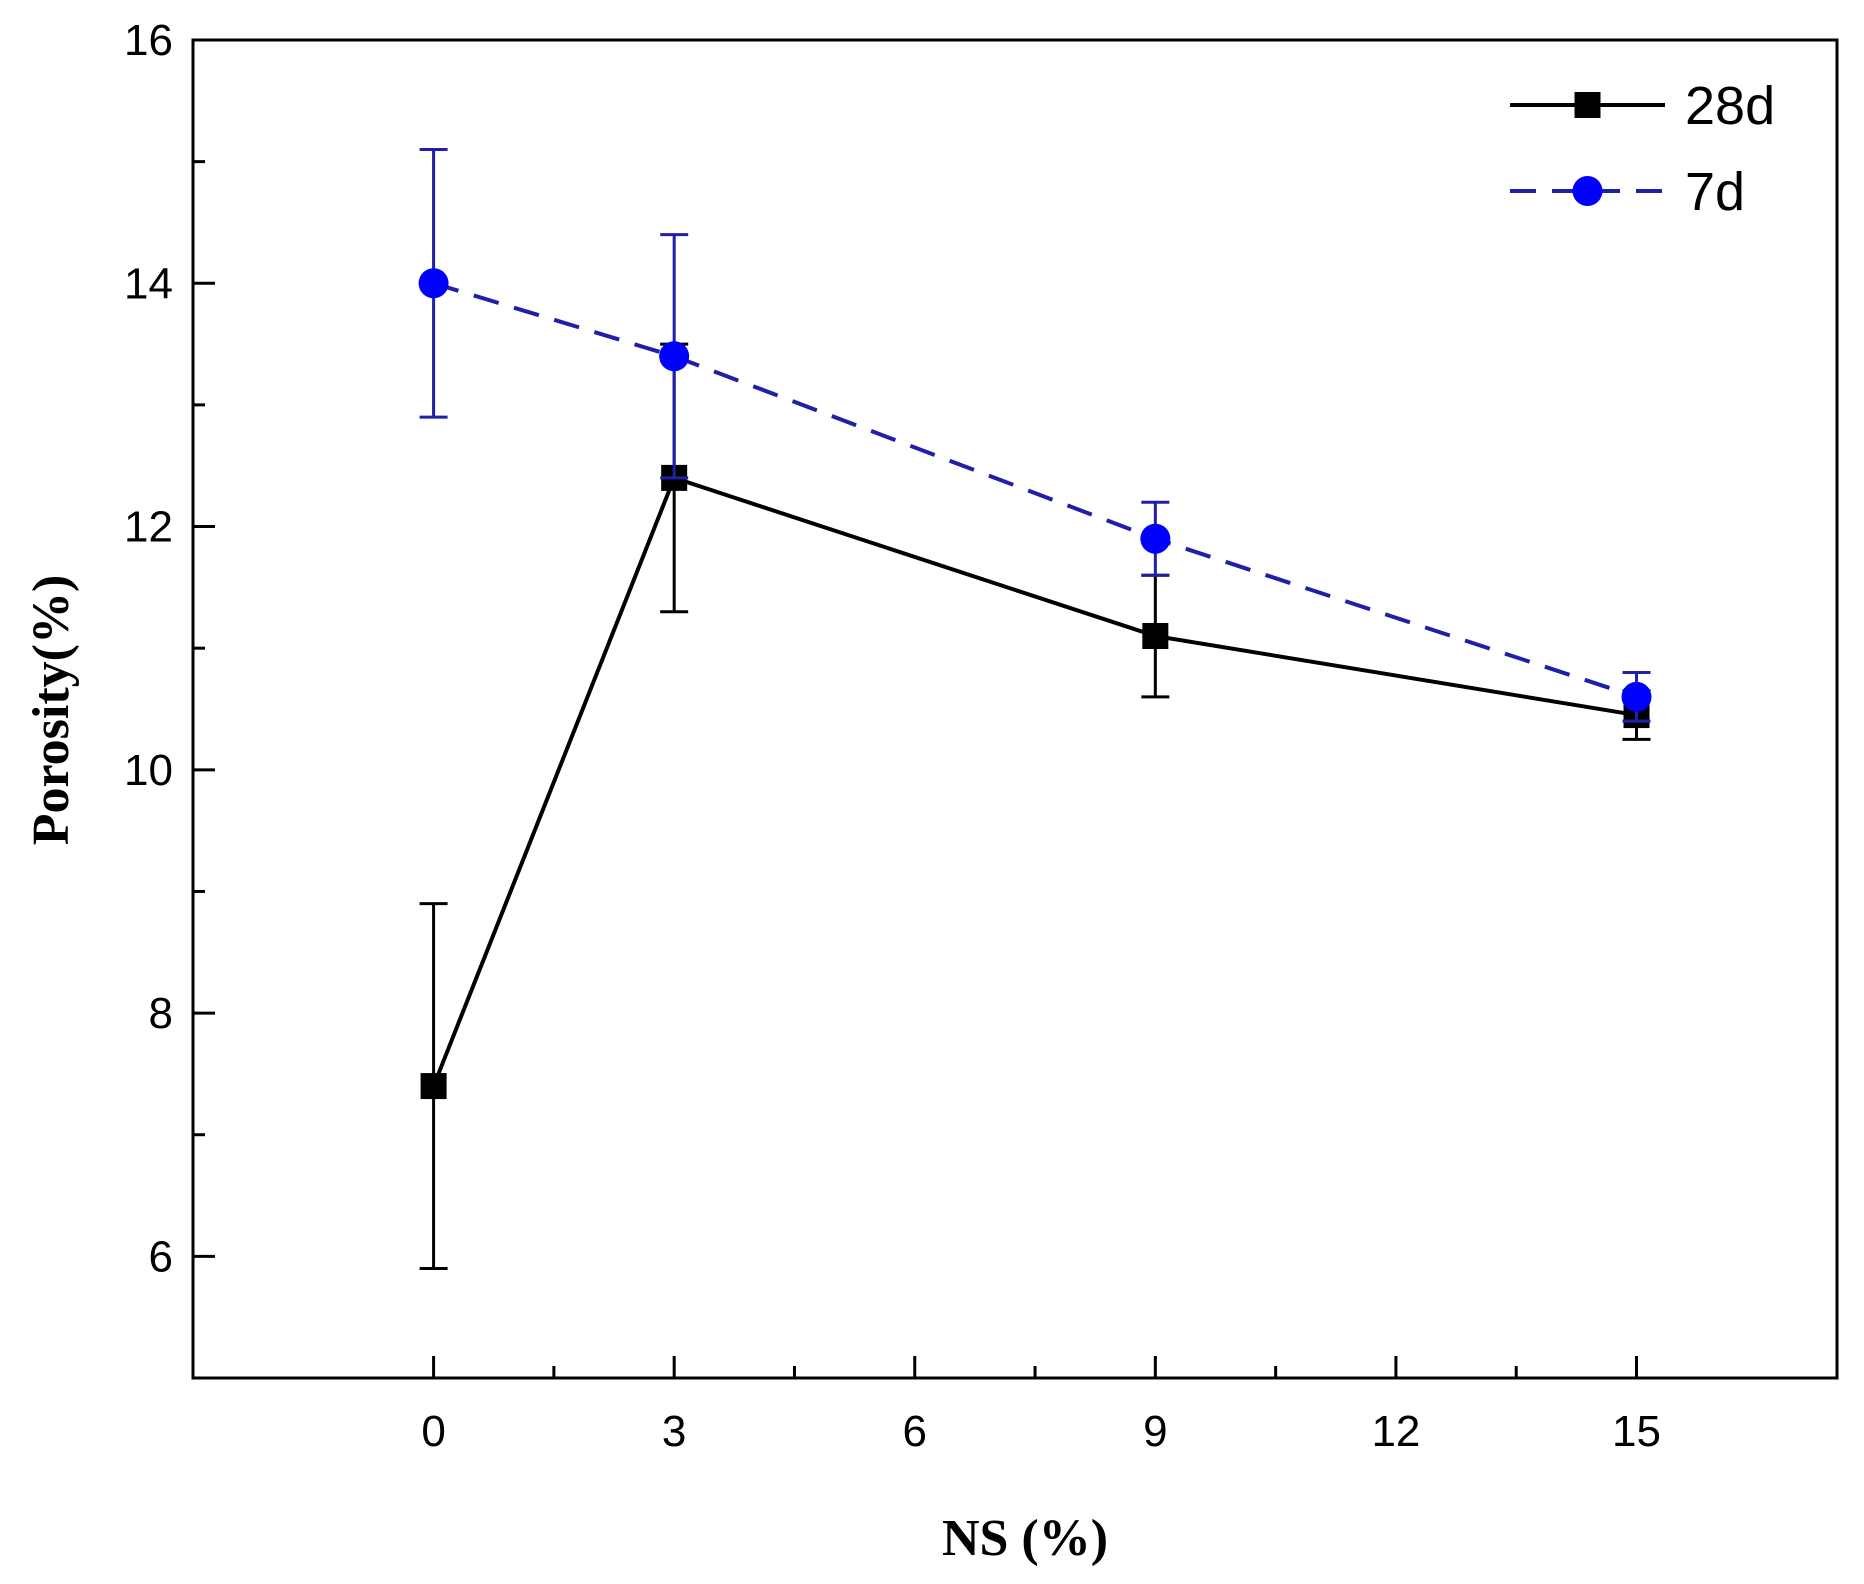  What do you see at coordinates (1642, 106) in the screenshot?
I see `legend-item-28d: 28d` at bounding box center [1642, 106].